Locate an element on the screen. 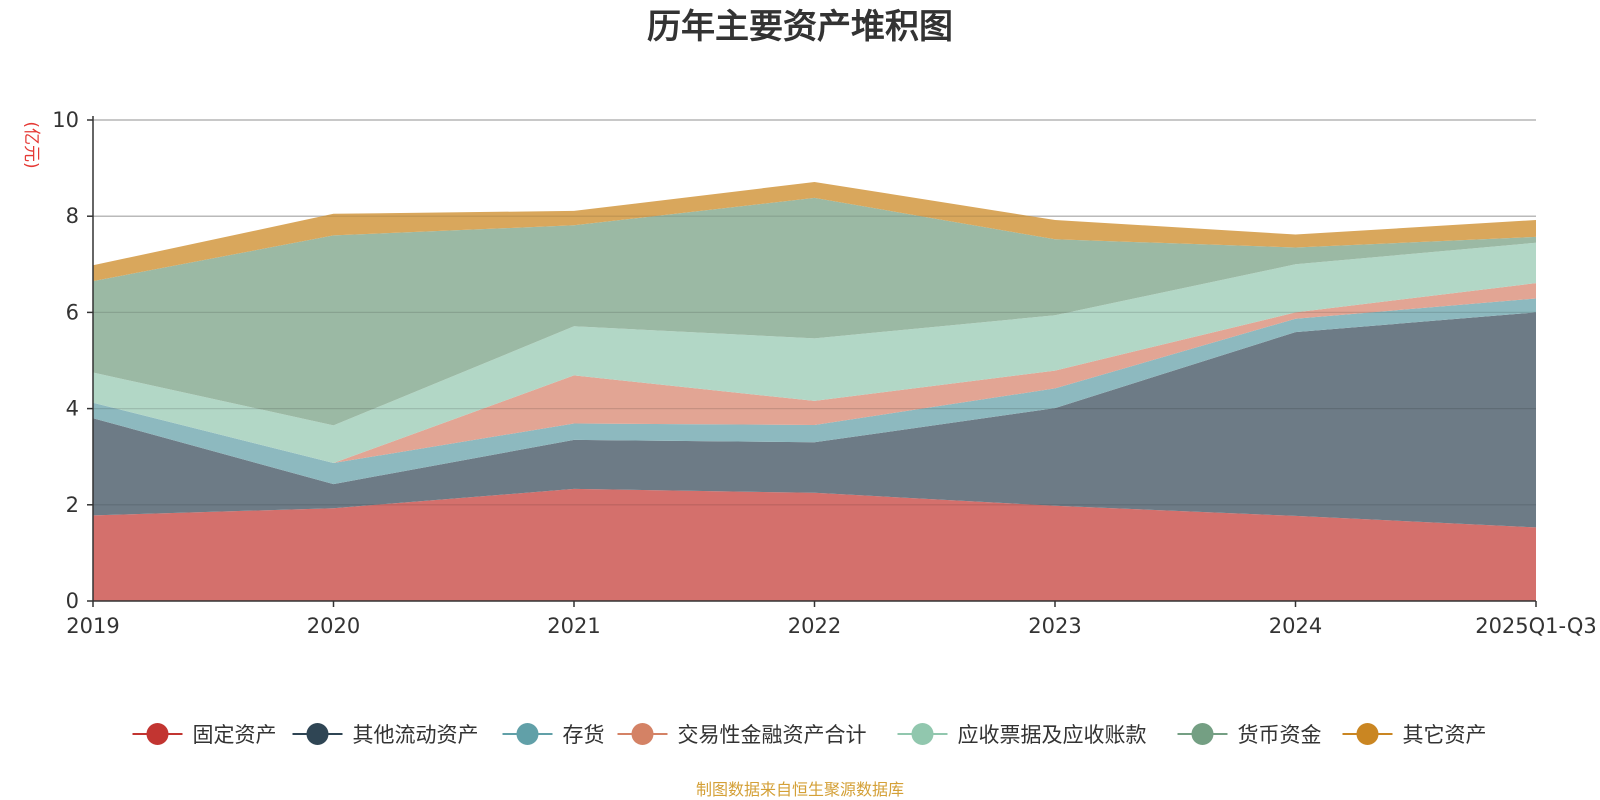  x-tick-label: 2021 is located at coordinates (573, 626).